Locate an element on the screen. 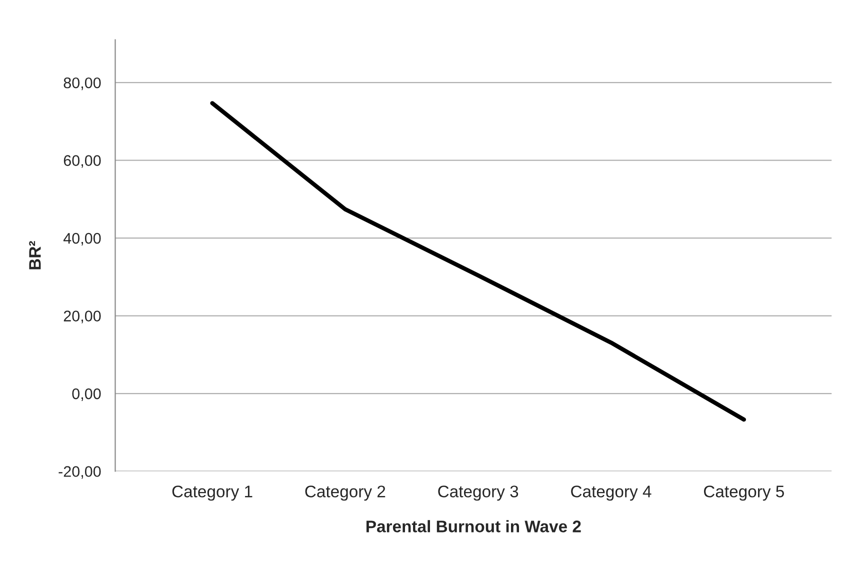 The image size is (860, 561). x-tick-label: Category 1 is located at coordinates (212, 493).